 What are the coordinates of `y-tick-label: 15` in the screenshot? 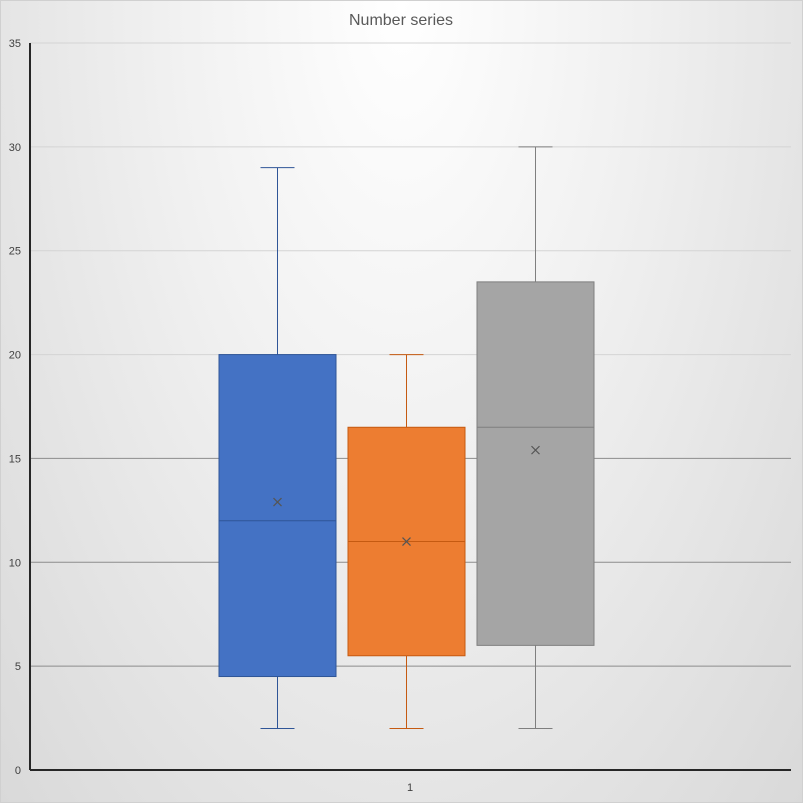 It's located at (15, 459).